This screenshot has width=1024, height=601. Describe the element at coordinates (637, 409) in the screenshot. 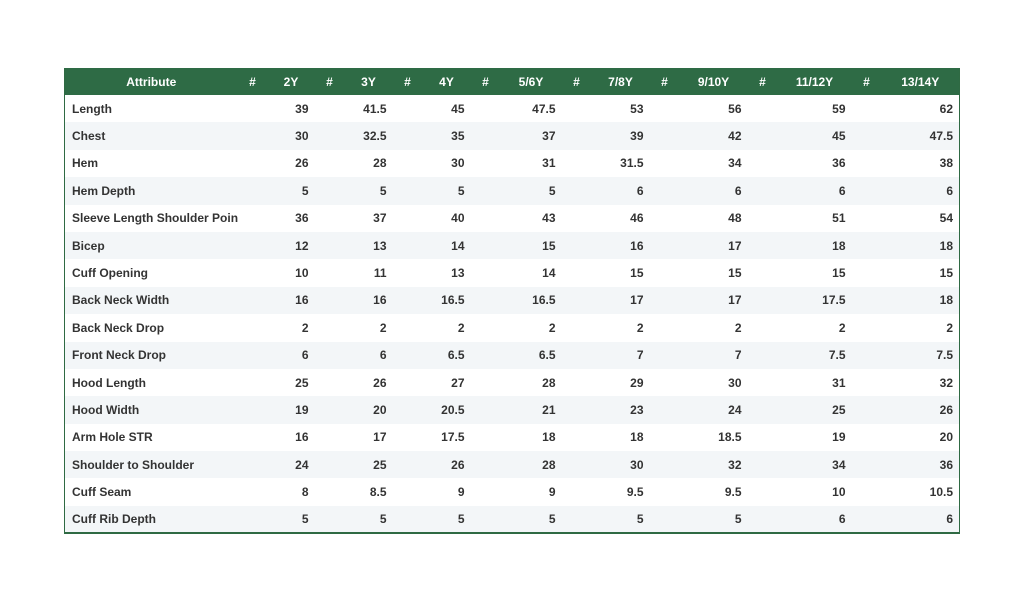

I see `table-cell-value: 23` at that location.